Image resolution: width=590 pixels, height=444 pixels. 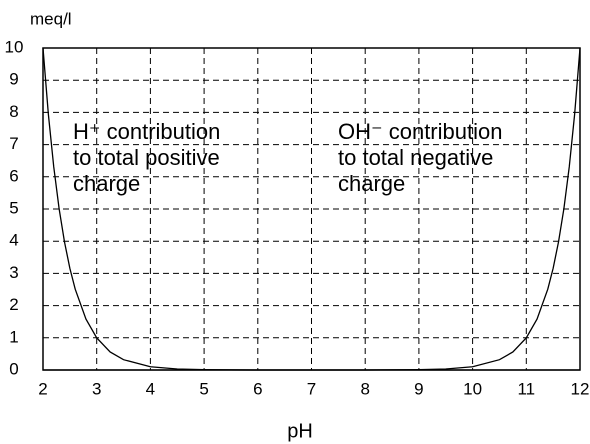 I want to click on x-tick-label: 12, so click(x=580, y=388).